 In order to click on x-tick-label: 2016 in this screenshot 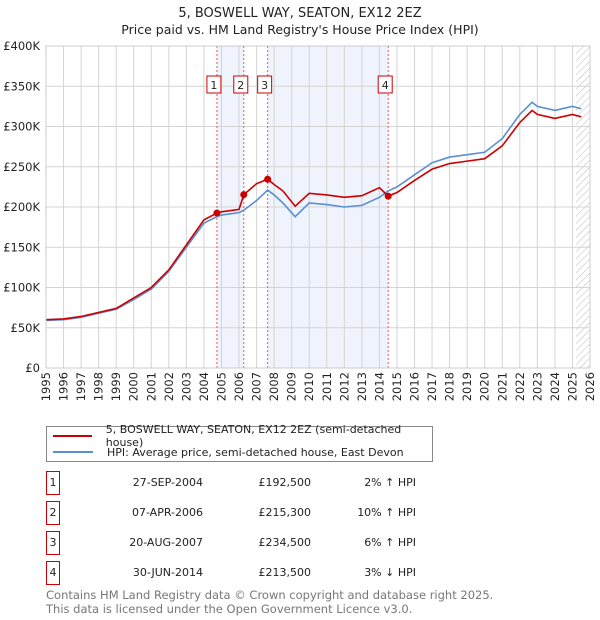, I will do `click(415, 386)`.